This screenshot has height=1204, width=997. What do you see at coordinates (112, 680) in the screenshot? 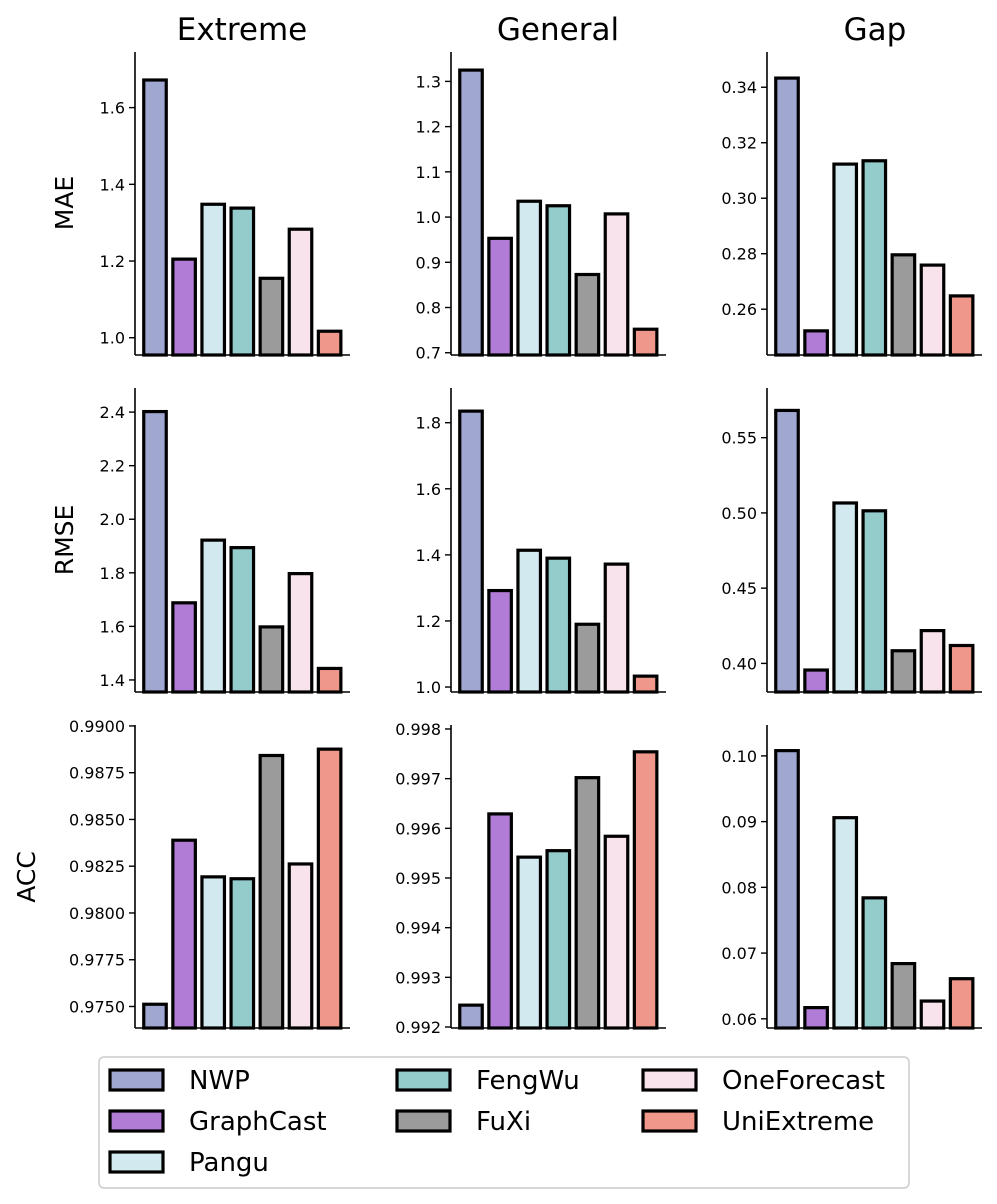
I see `y-tick-label-rmse-extreme: 1.4` at bounding box center [112, 680].